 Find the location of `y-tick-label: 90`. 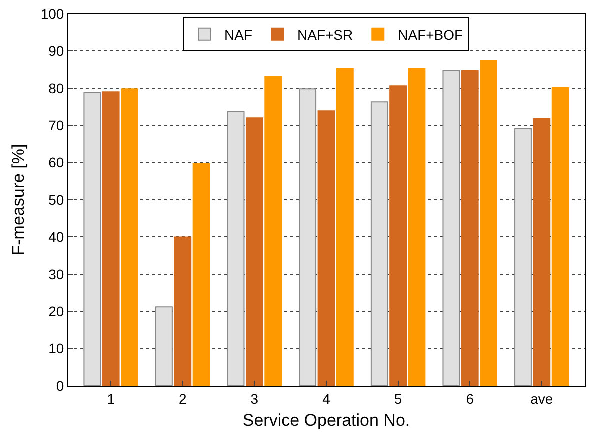

y-tick-label: 90 is located at coordinates (56, 51).